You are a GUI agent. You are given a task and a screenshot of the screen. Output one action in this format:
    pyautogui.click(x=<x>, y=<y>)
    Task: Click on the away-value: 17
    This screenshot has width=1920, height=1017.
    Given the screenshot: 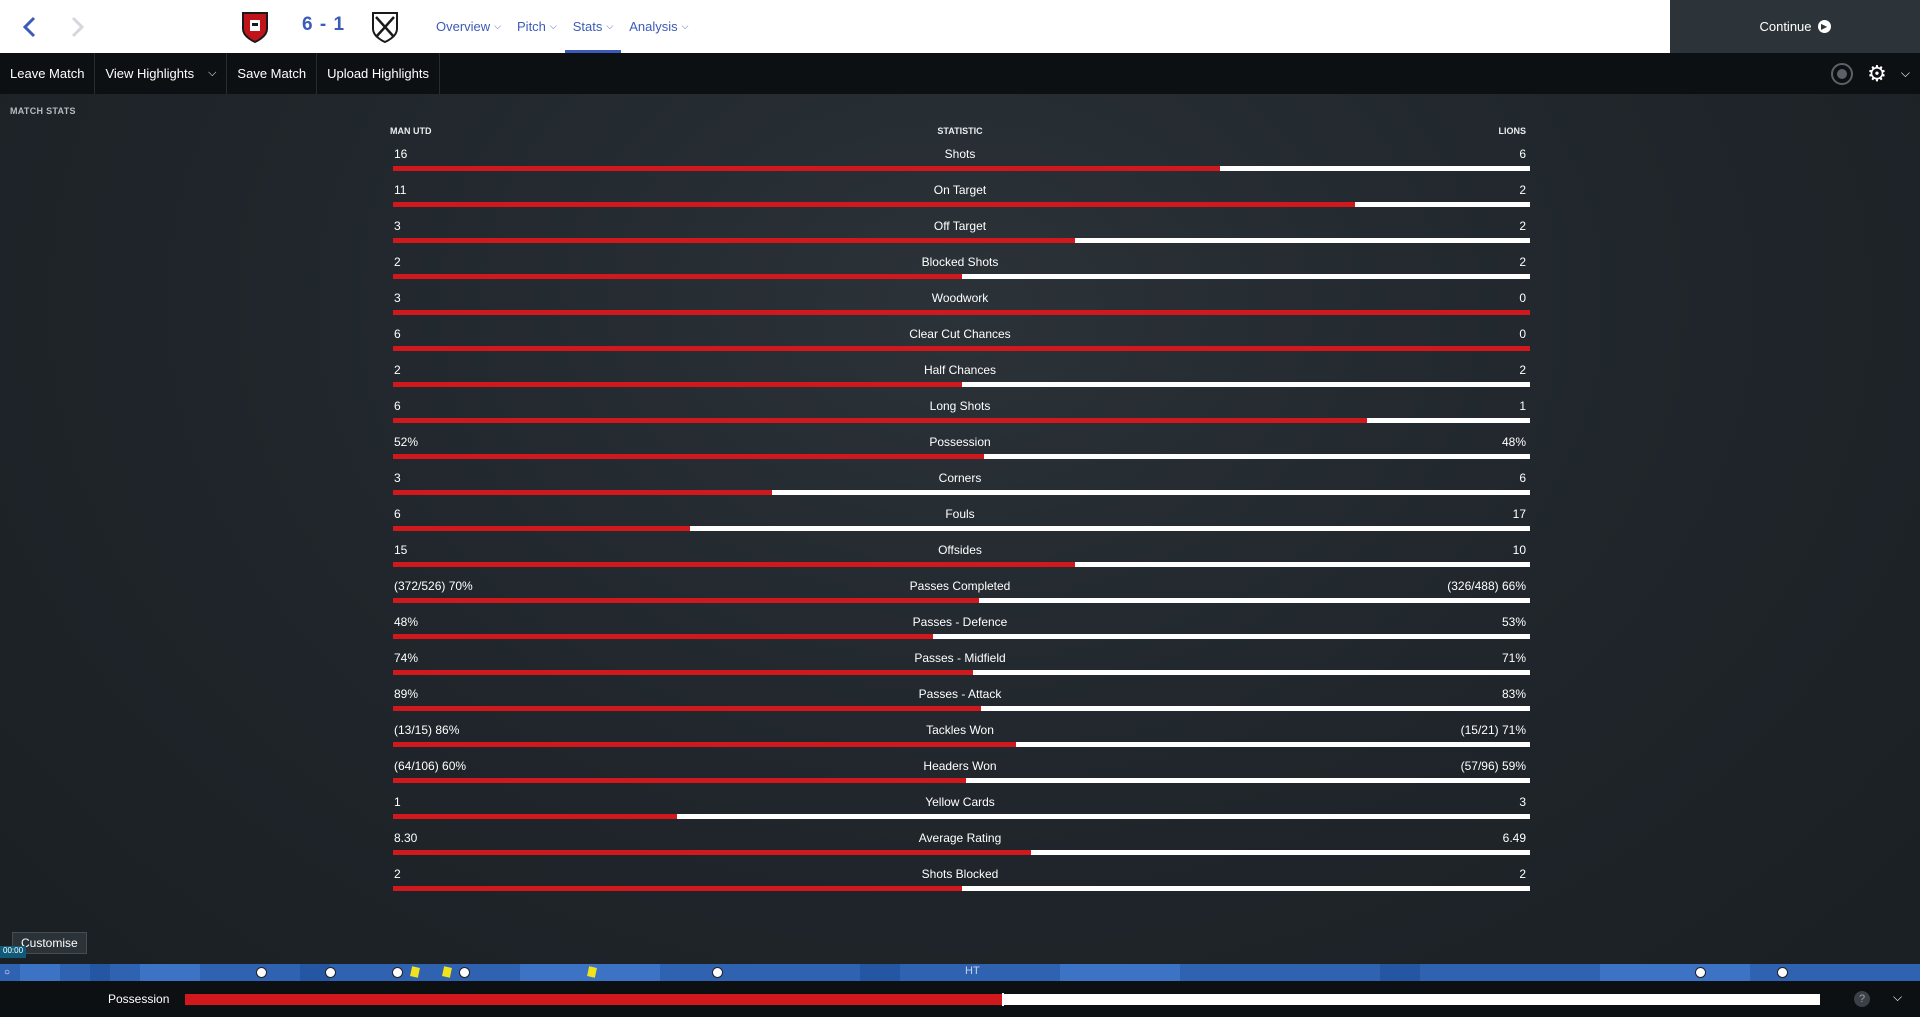 What is the action you would take?
    pyautogui.click(x=1519, y=514)
    